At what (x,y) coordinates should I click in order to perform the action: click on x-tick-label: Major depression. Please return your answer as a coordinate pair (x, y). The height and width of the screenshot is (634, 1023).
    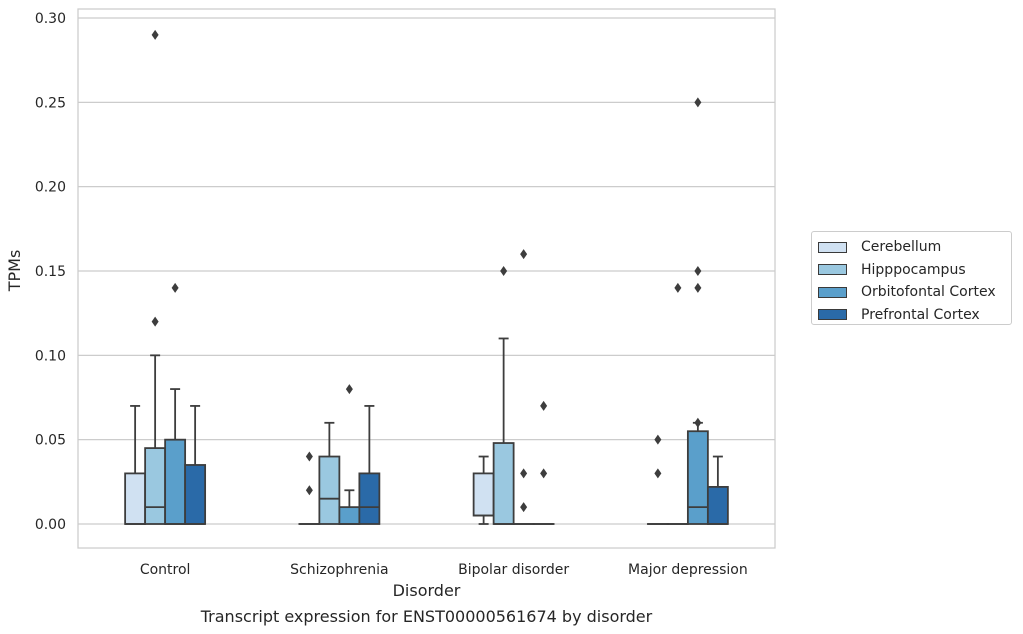
    Looking at the image, I should click on (688, 570).